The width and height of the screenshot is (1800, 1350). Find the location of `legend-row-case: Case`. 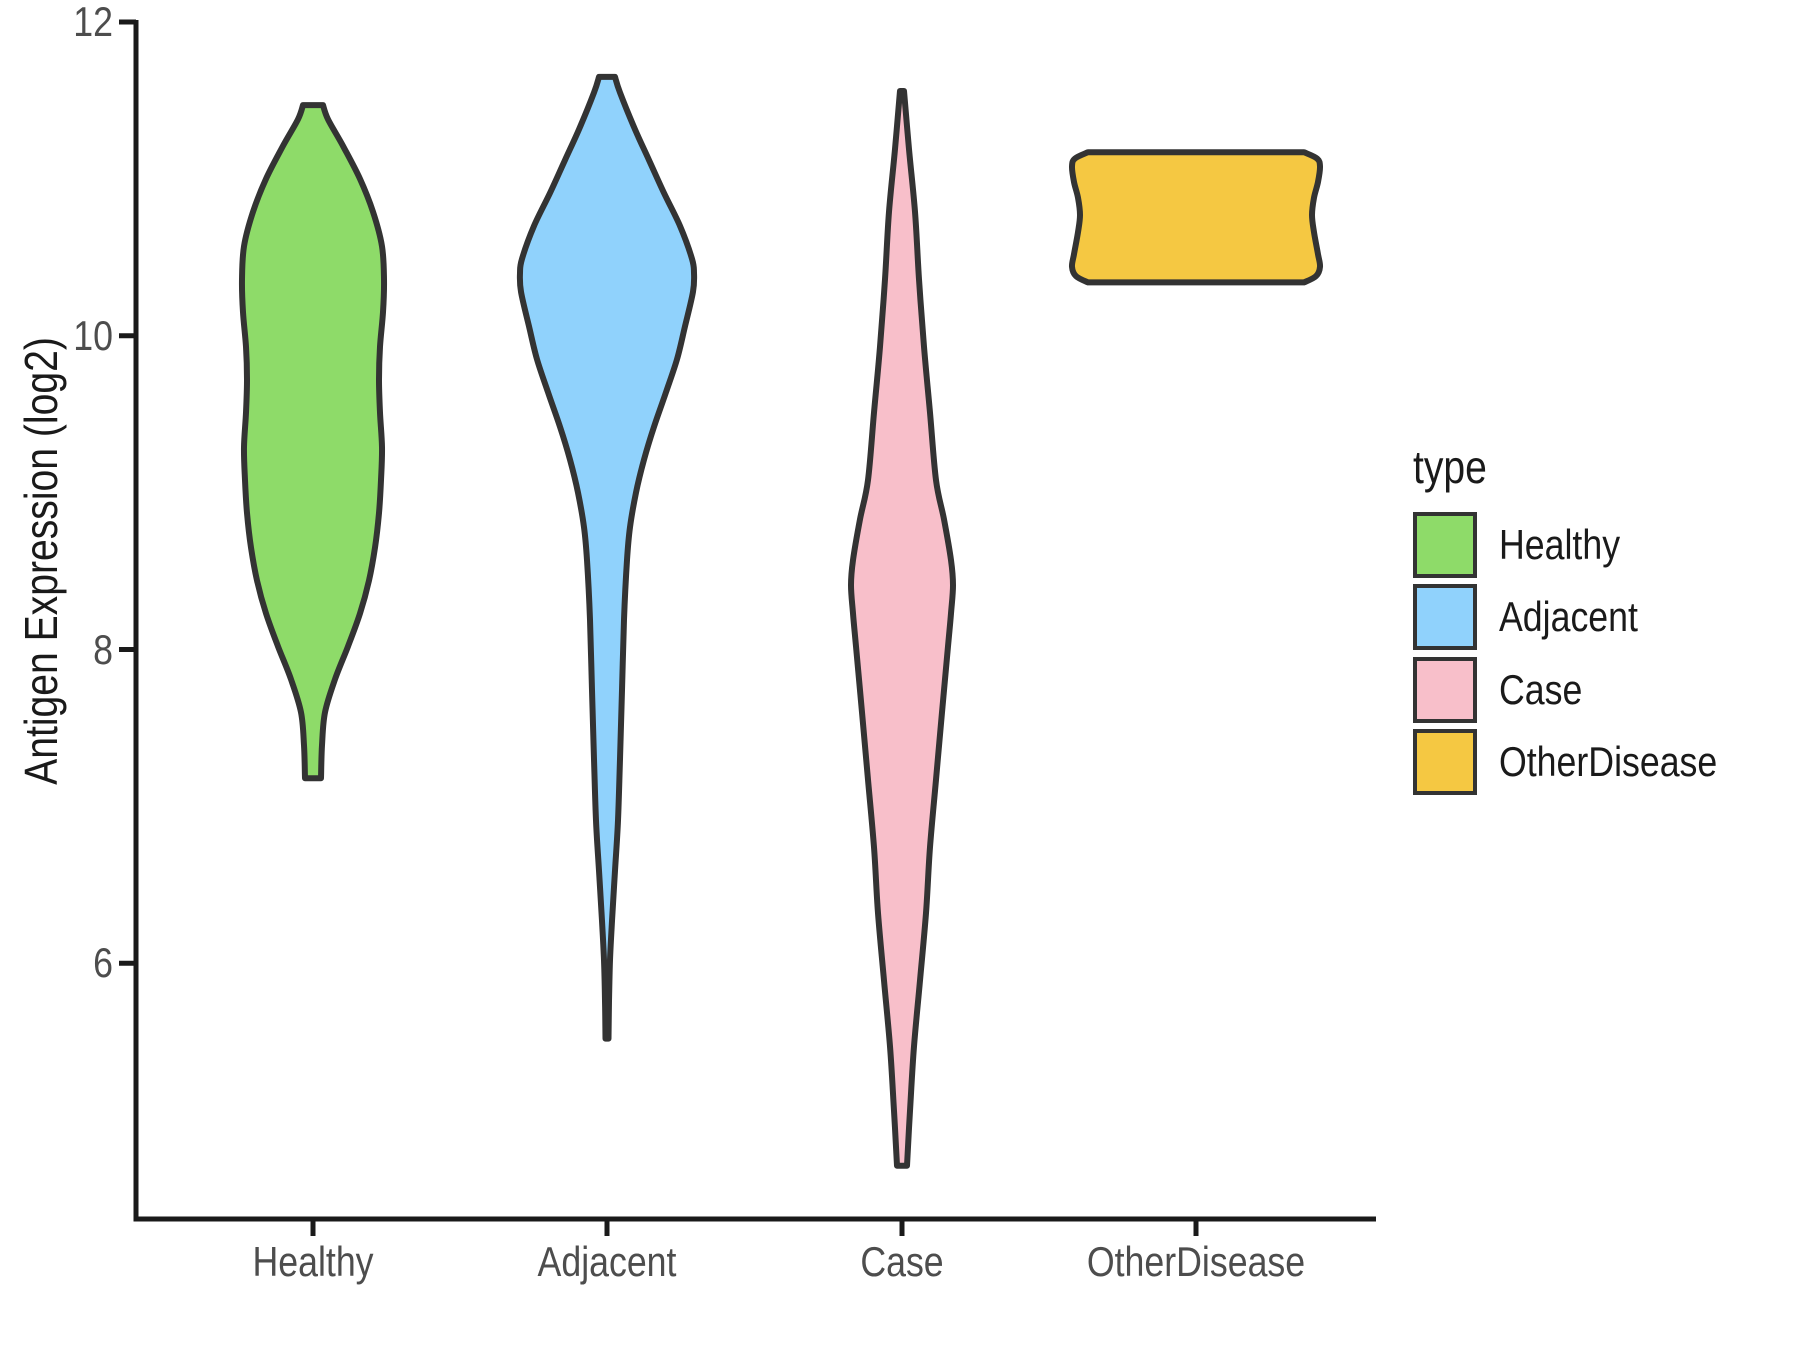

legend-row-case: Case is located at coordinates (1505, 690).